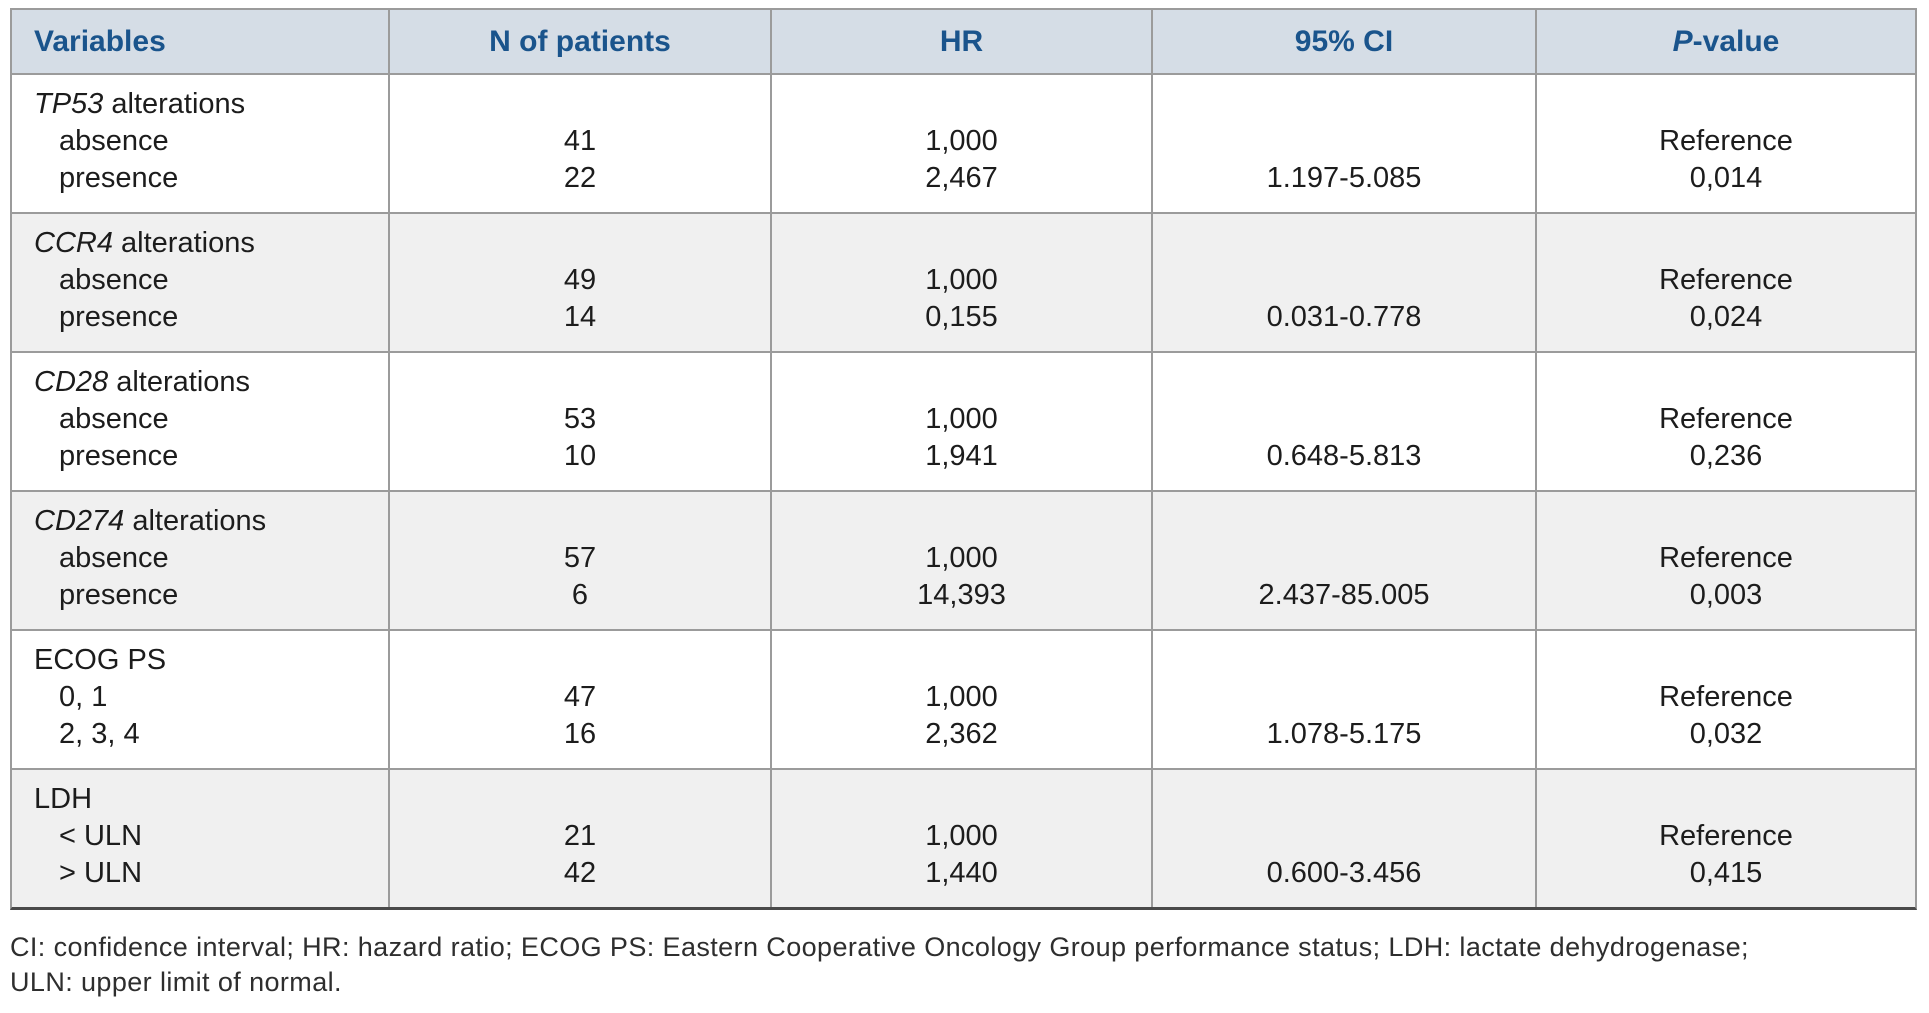 This screenshot has width=1929, height=1013. I want to click on cell-hr: 1,000 0,155, so click(960, 282).